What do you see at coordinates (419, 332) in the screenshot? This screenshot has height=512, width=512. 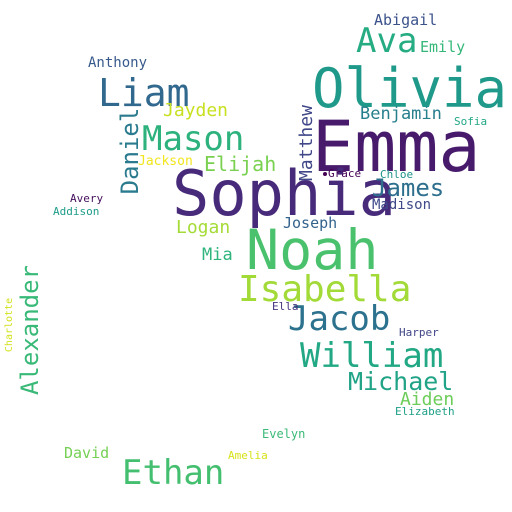 I see `word-harper: Harper` at bounding box center [419, 332].